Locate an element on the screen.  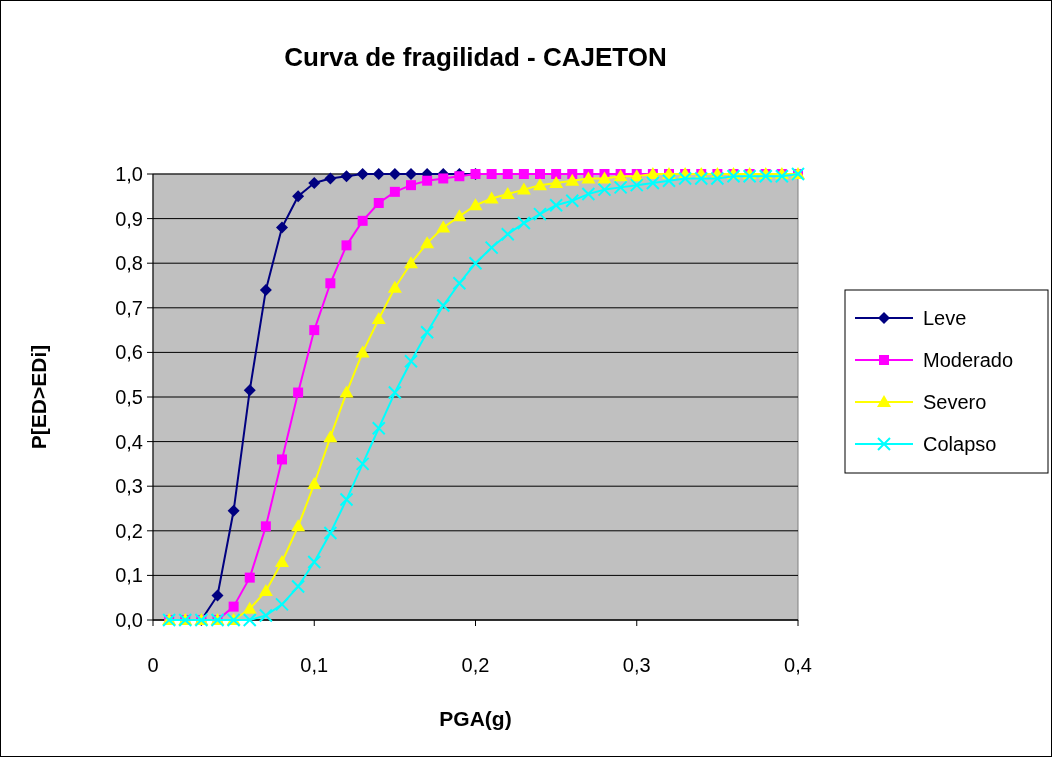
x-tick-label: 0,3 is located at coordinates (636, 665).